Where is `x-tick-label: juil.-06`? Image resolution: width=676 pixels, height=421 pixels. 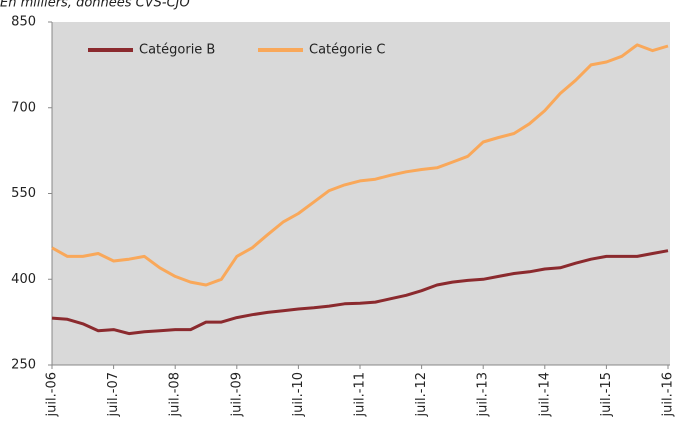
x-tick-label: juil.-06 is located at coordinates (52, 394).